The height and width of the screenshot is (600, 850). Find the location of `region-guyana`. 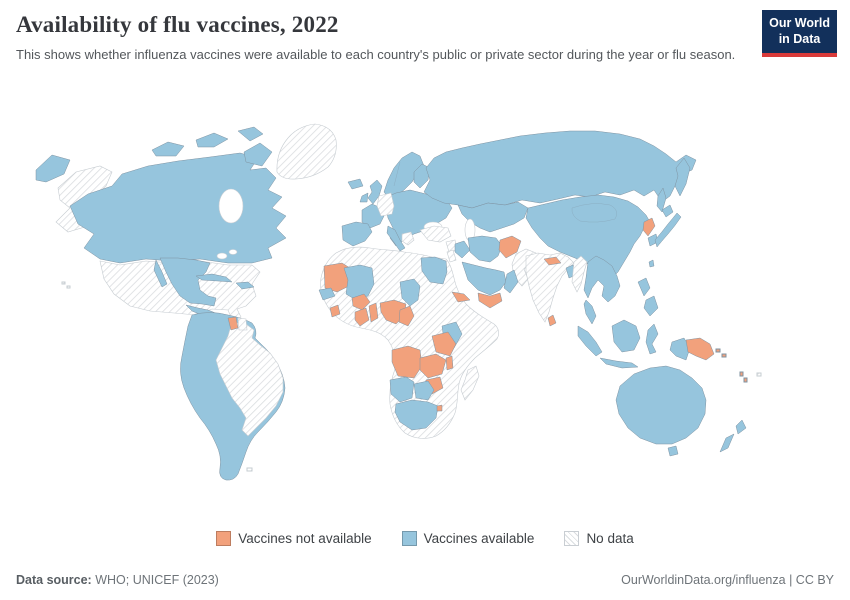

region-guyana is located at coordinates (233, 323).